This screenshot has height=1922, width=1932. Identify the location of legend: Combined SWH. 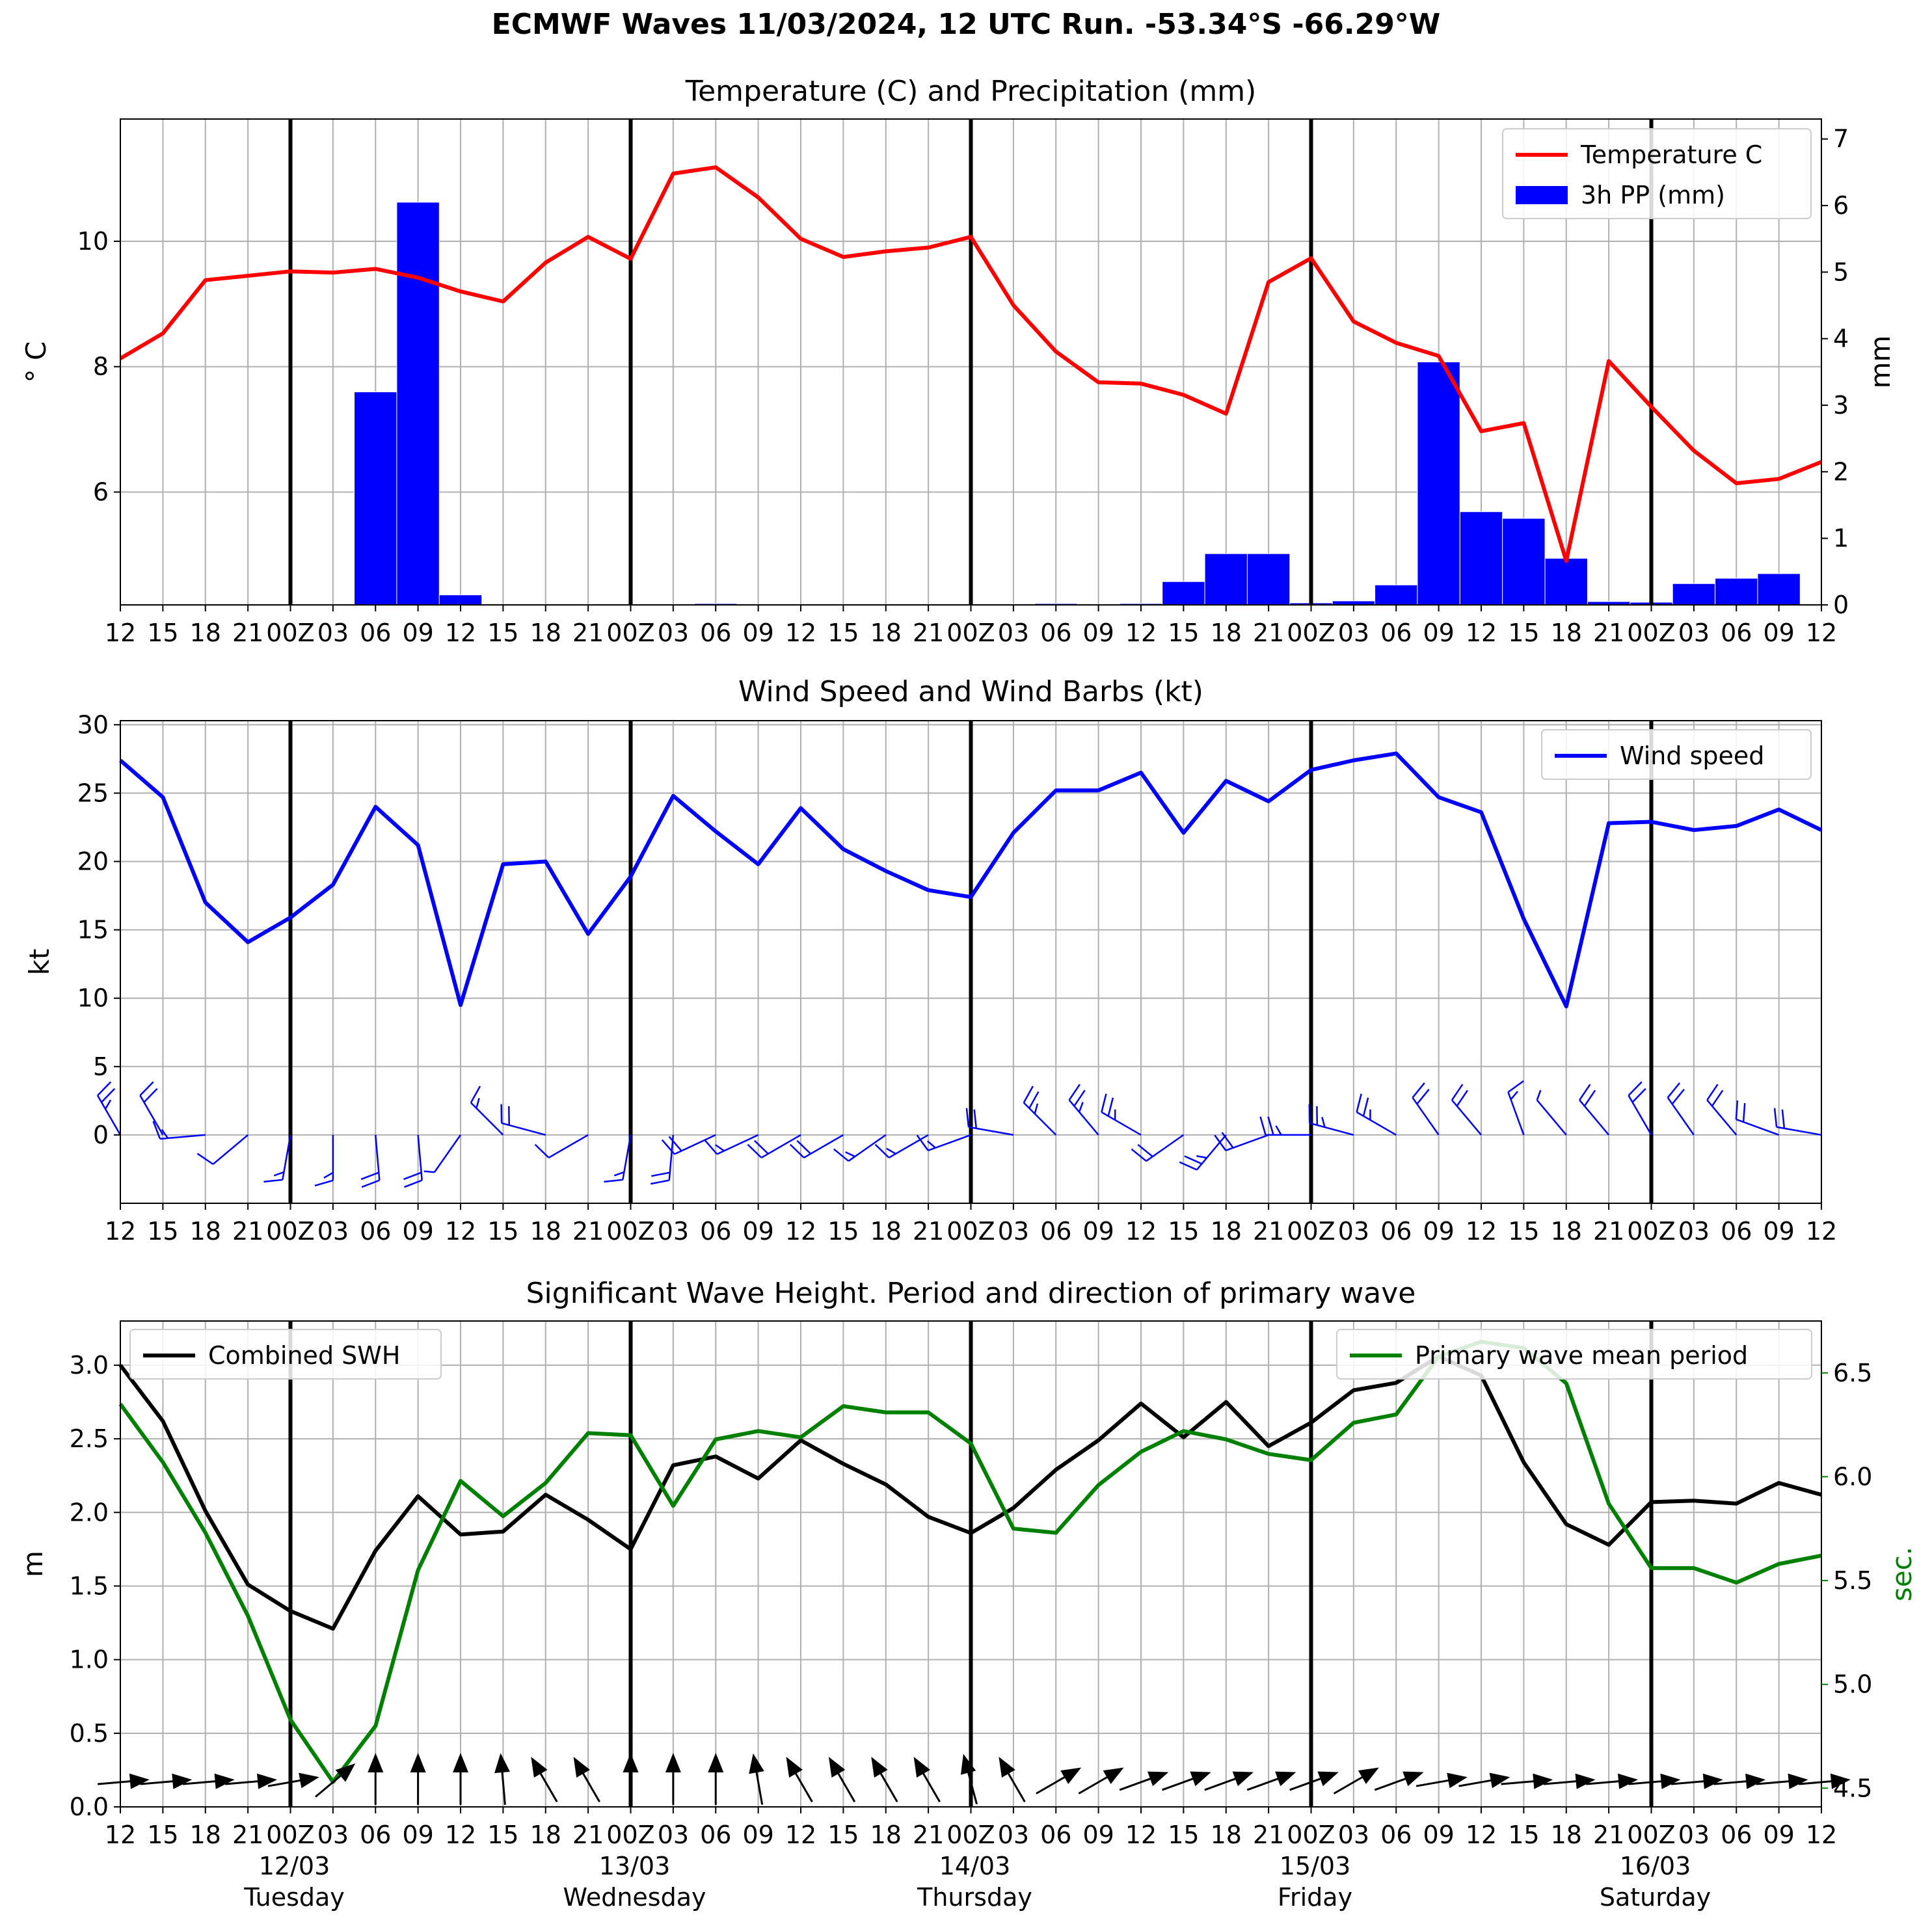
(285, 1354).